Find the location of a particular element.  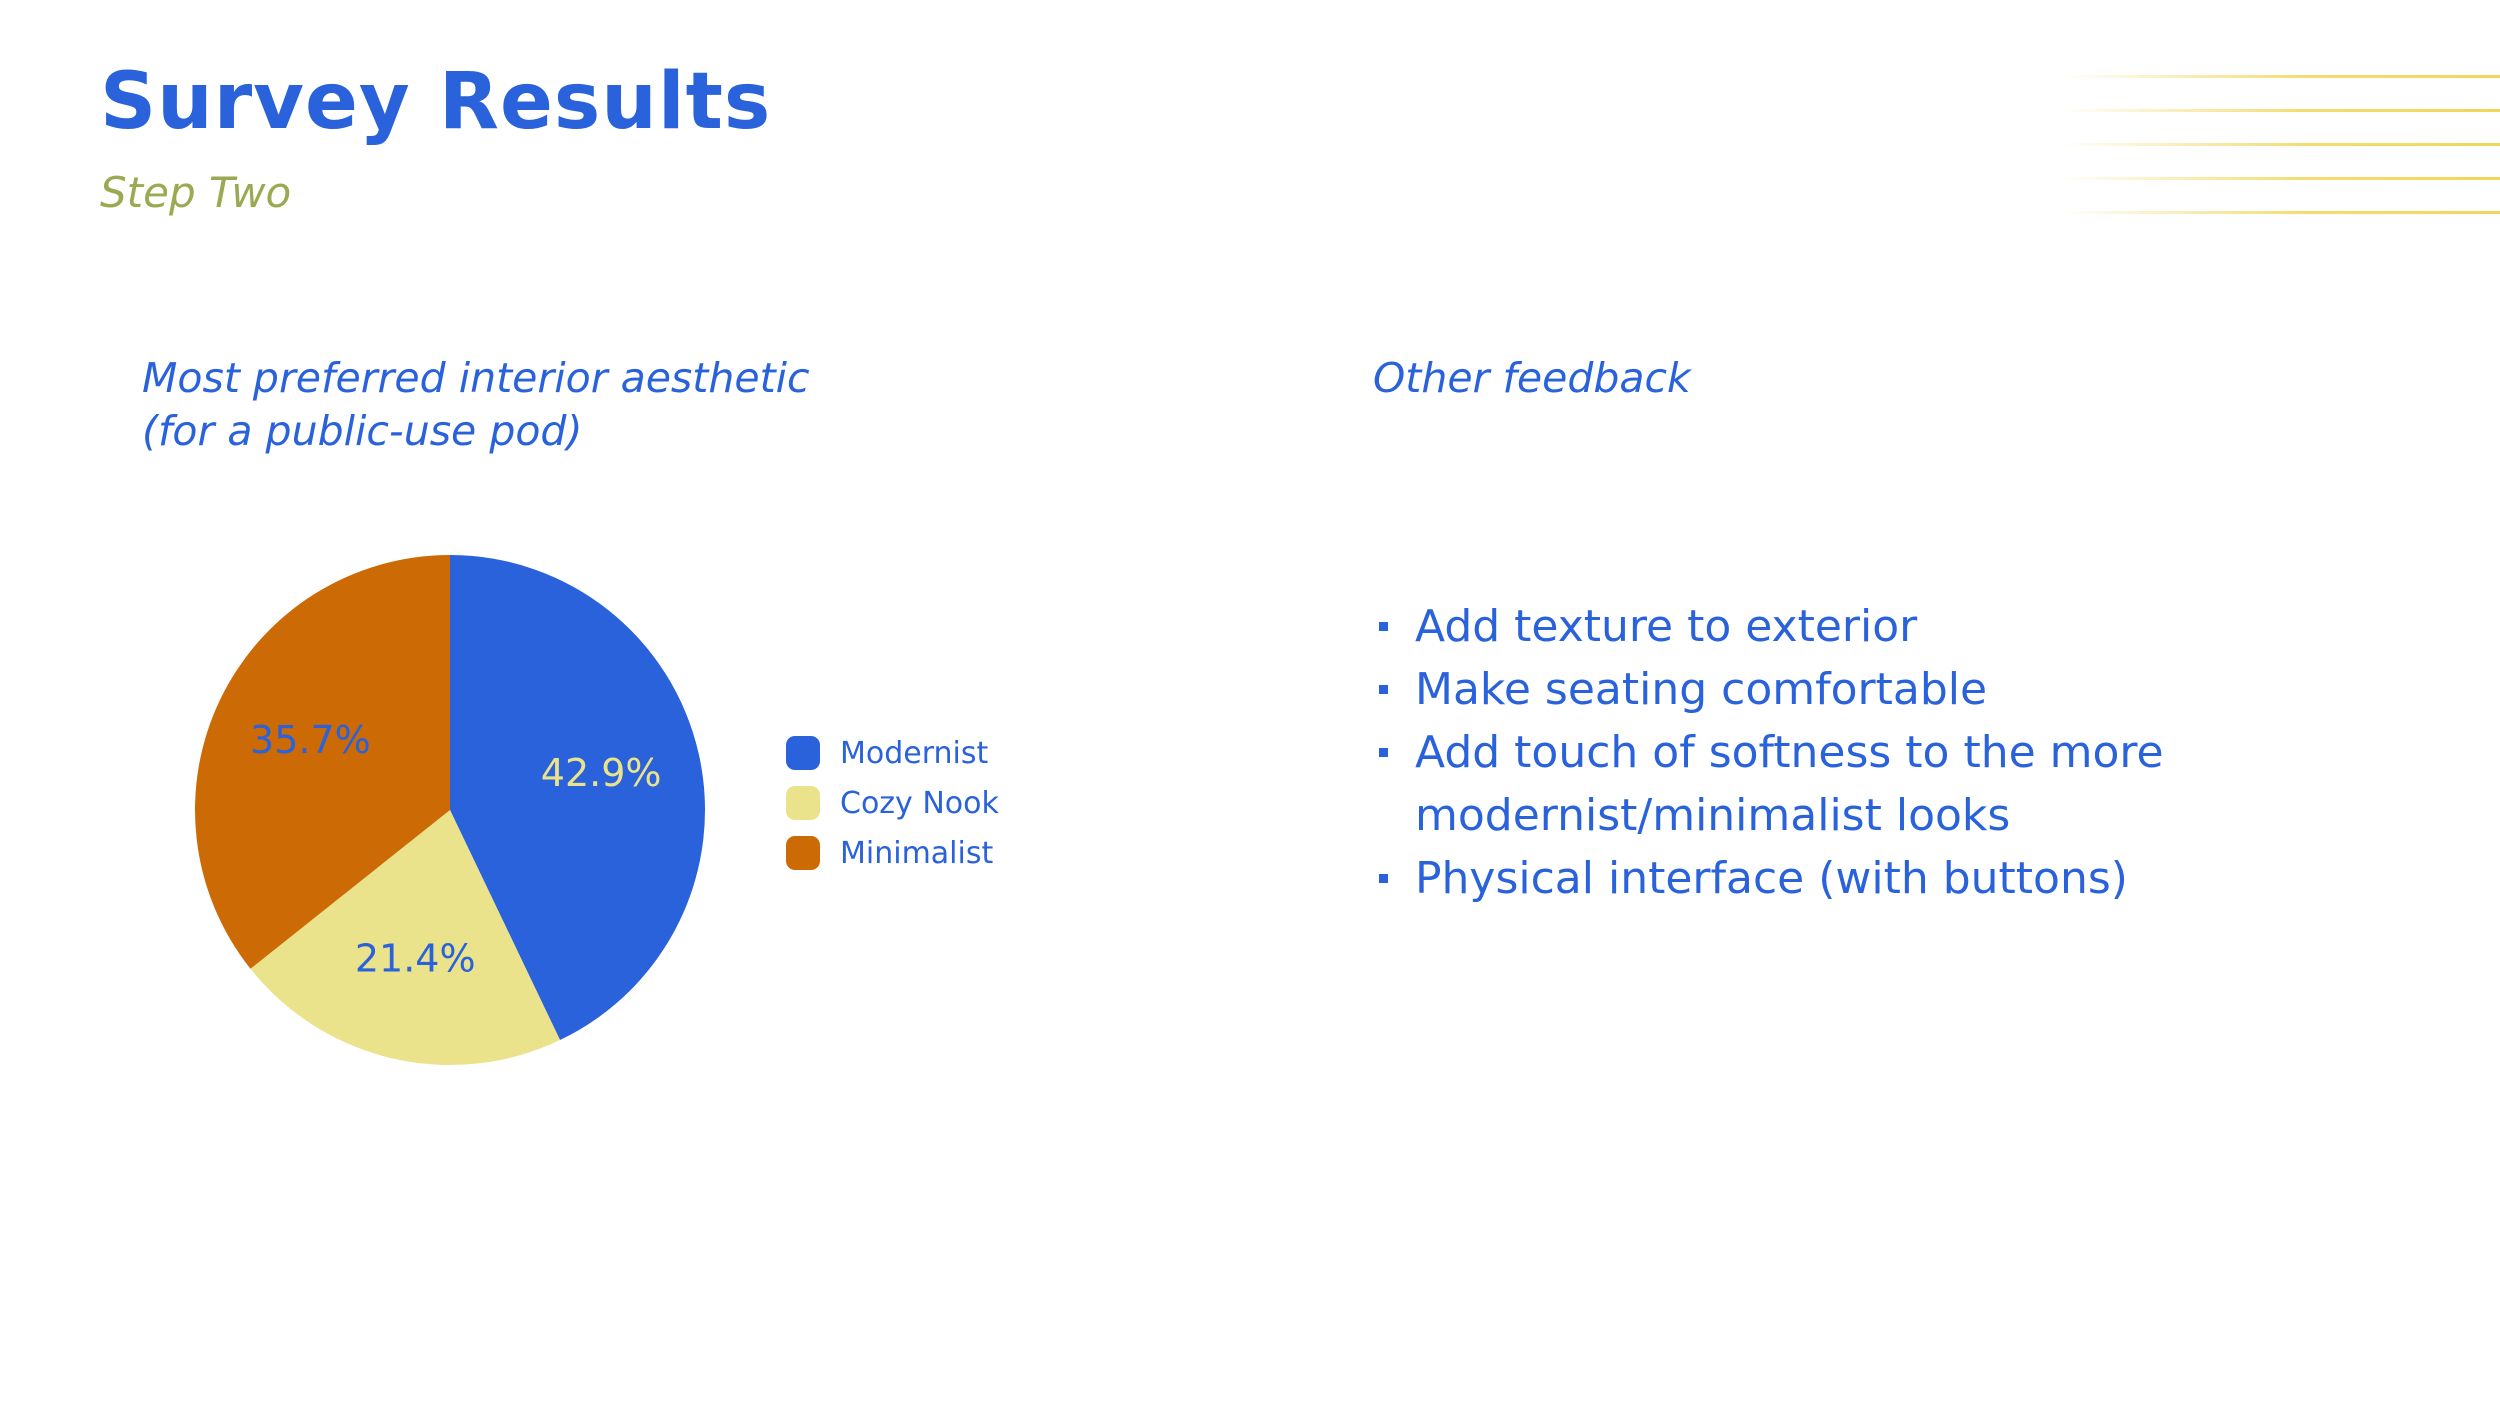

pie-chart: 42.9% 21.4% 35.7% is located at coordinates (450, 810).